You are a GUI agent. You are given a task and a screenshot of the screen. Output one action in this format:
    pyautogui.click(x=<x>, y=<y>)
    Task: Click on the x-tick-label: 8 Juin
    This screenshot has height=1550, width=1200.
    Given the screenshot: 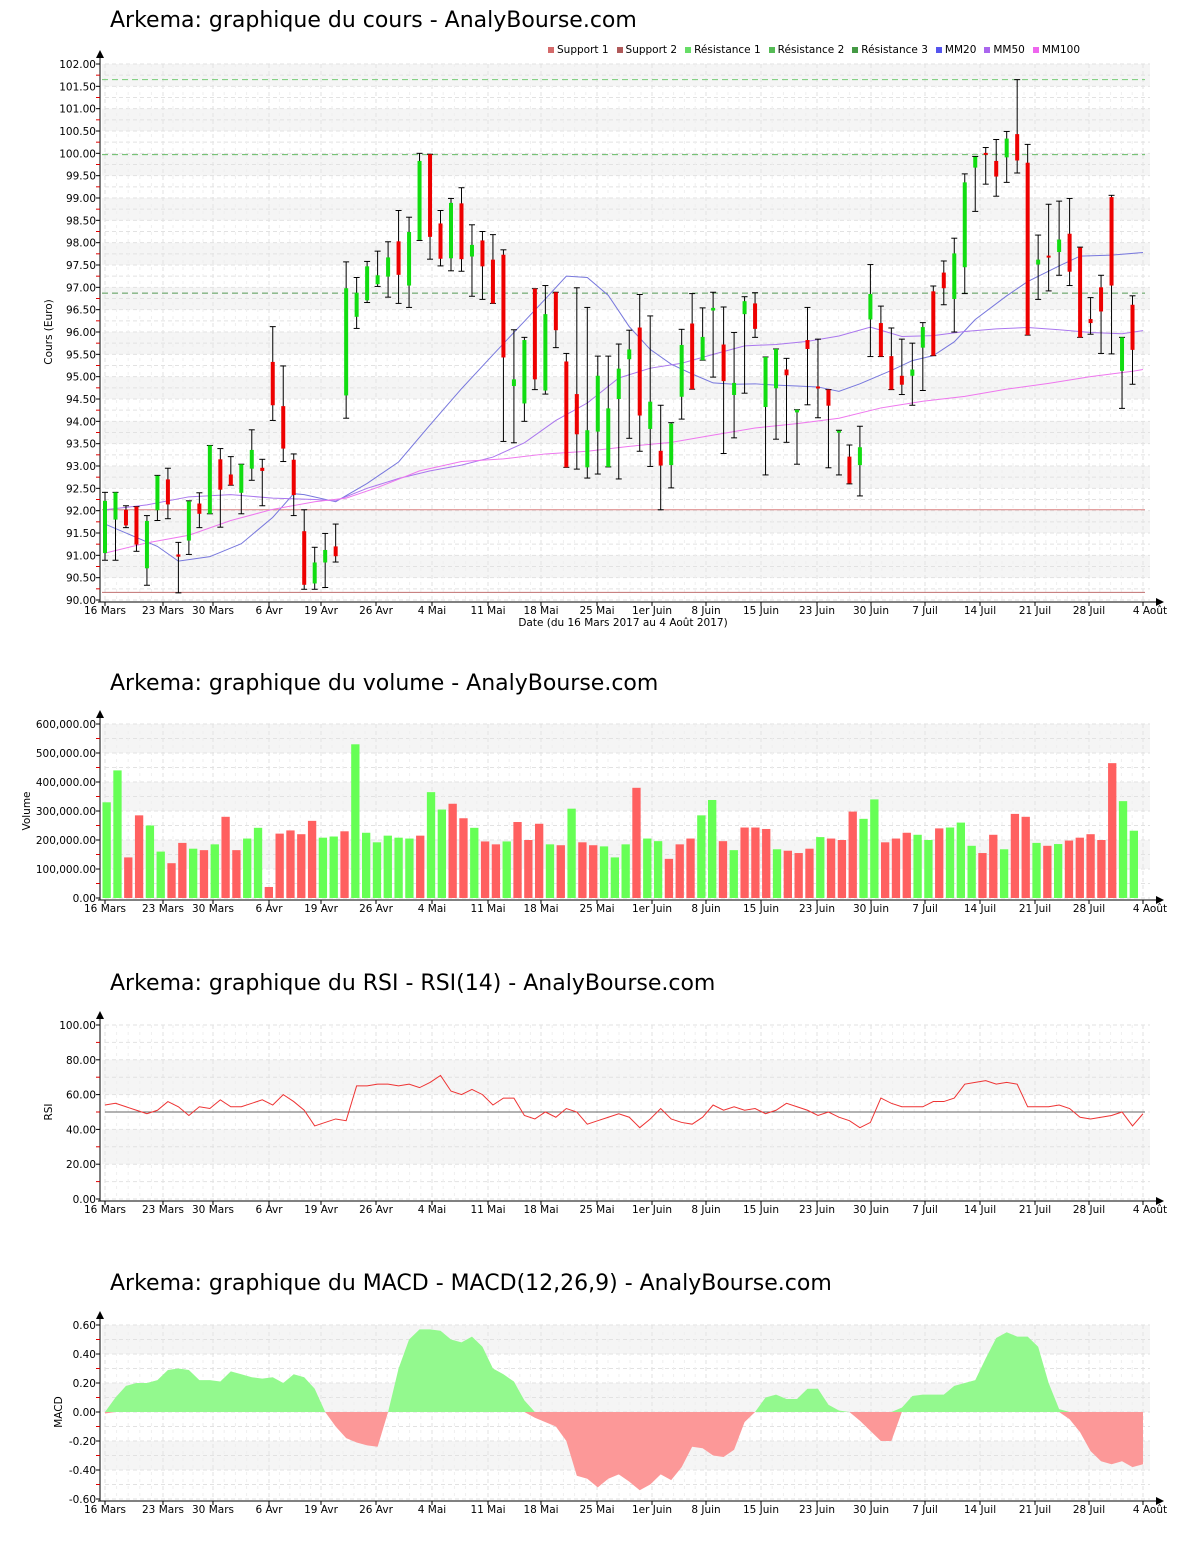 What is the action you would take?
    pyautogui.click(x=705, y=1210)
    